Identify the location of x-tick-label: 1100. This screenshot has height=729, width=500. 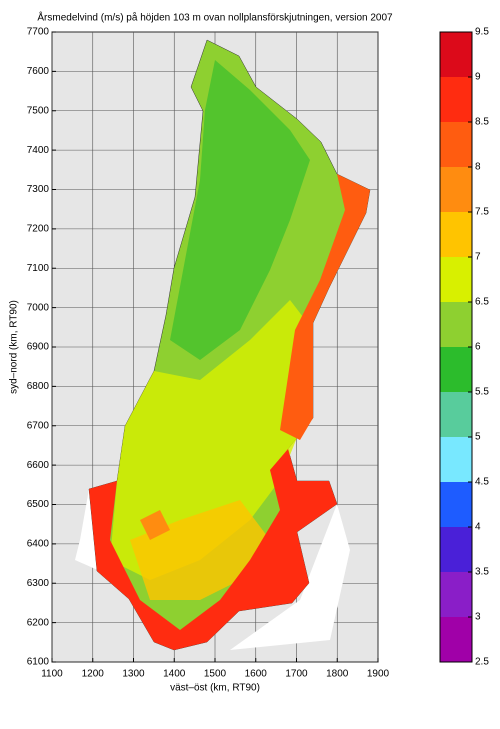
(52, 674).